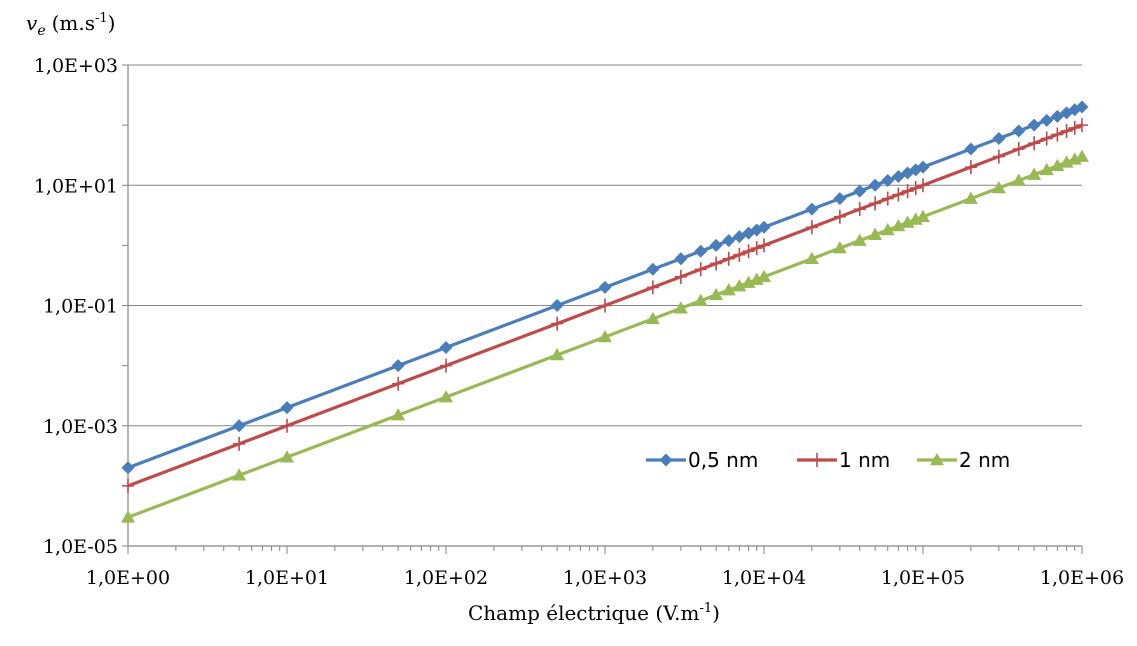 The width and height of the screenshot is (1137, 646). Describe the element at coordinates (764, 578) in the screenshot. I see `x-tick-label: 1,0E+04` at that location.